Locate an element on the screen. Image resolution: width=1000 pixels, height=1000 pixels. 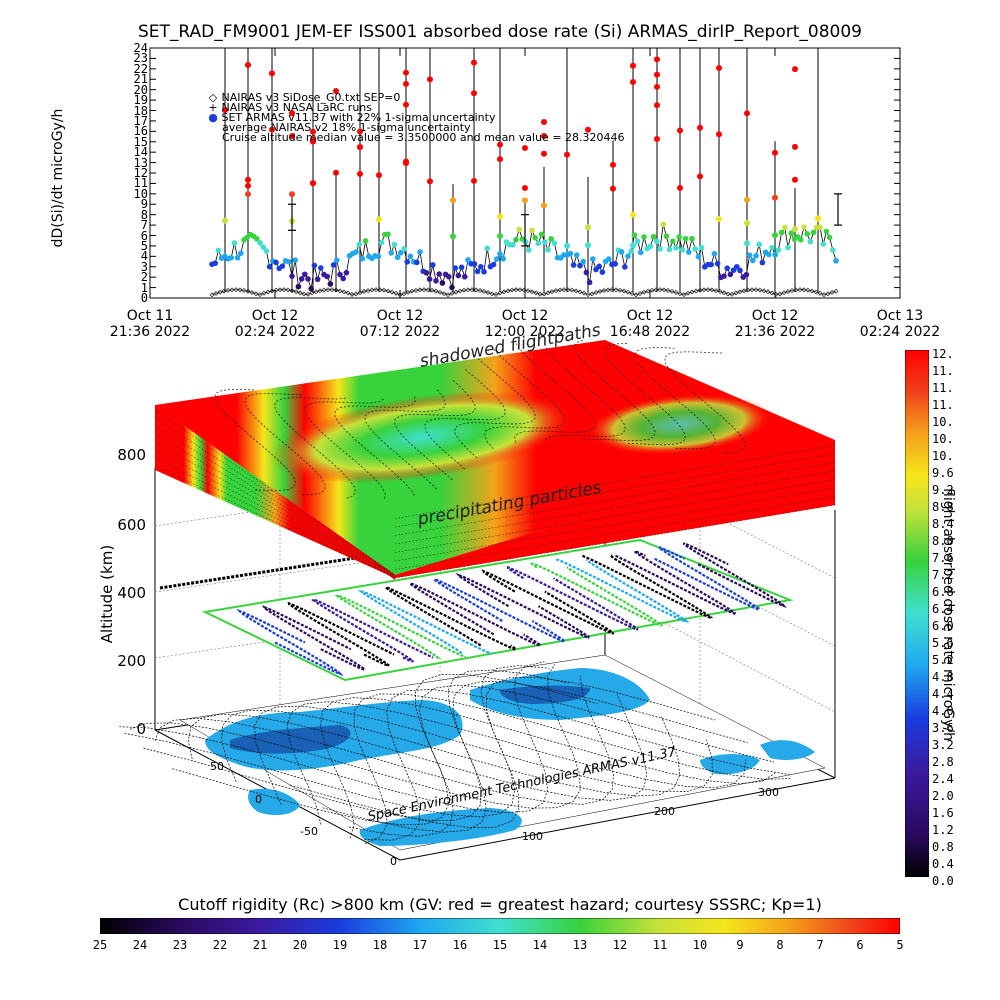
x-tick-label: Oct 11 21:36 2022 is located at coordinates (150, 324).